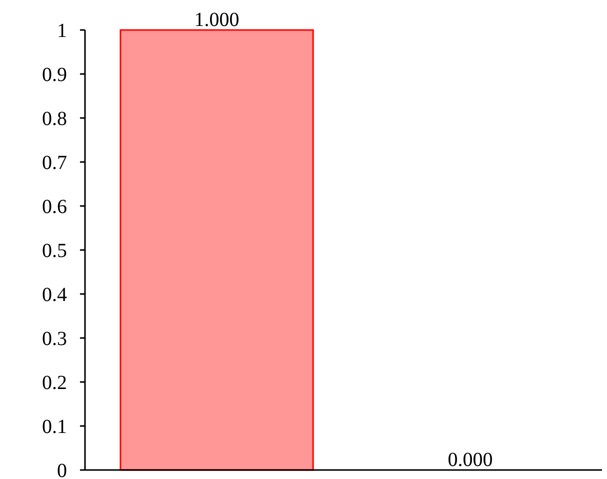 Image resolution: width=607 pixels, height=479 pixels. Describe the element at coordinates (54, 207) in the screenshot. I see `y-tick-label: 0.6` at that location.